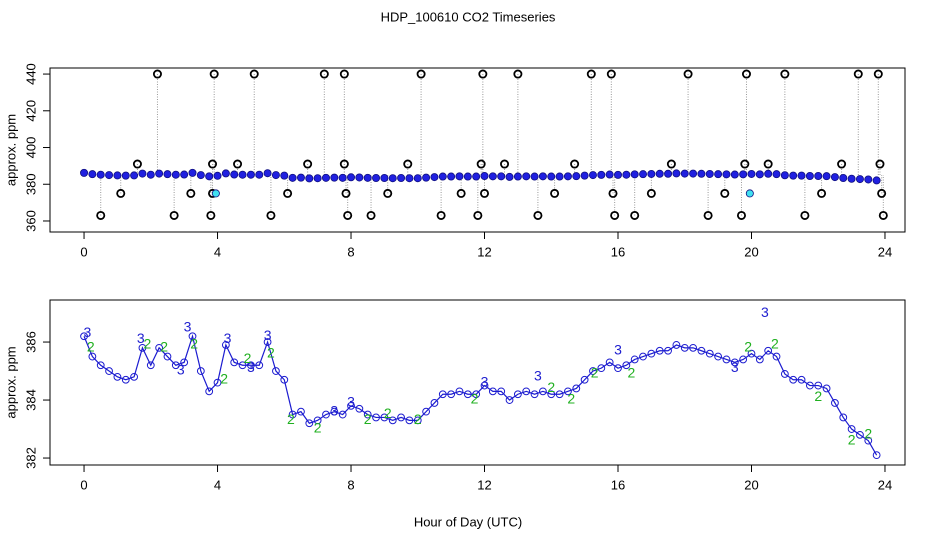 The width and height of the screenshot is (936, 540). I want to click on y-tick-label: 400, so click(30, 148).